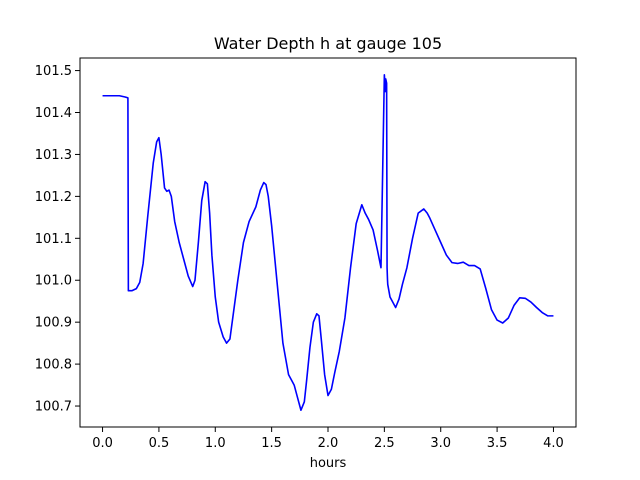  What do you see at coordinates (440, 443) in the screenshot?
I see `x-tick-label: 3.0` at bounding box center [440, 443].